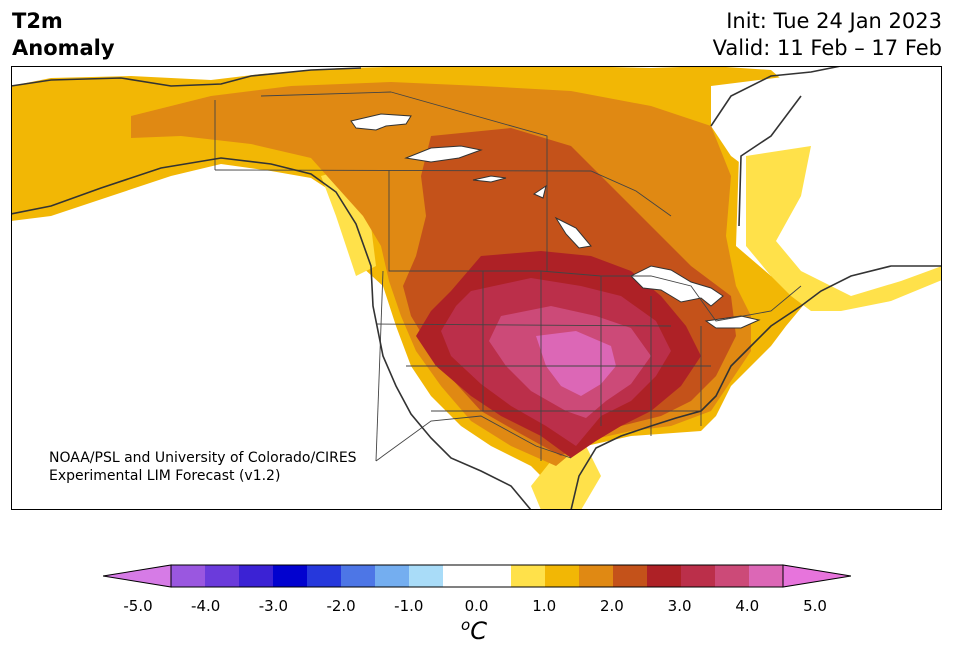  Describe the element at coordinates (63, 35) in the screenshot. I see `map-title: T2m Anomaly` at that location.